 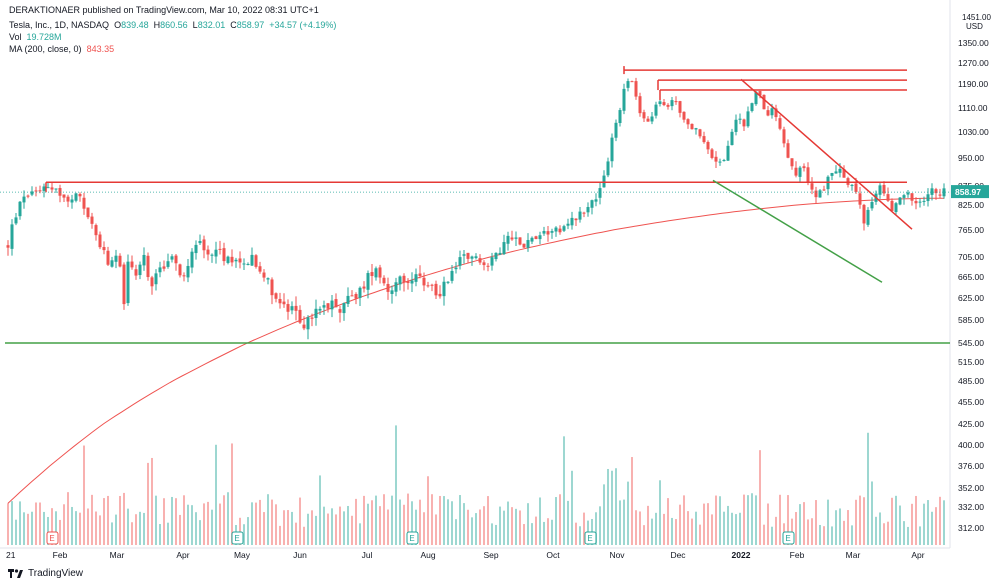 What do you see at coordinates (971, 424) in the screenshot?
I see `price-tick-label: 425.00` at bounding box center [971, 424].